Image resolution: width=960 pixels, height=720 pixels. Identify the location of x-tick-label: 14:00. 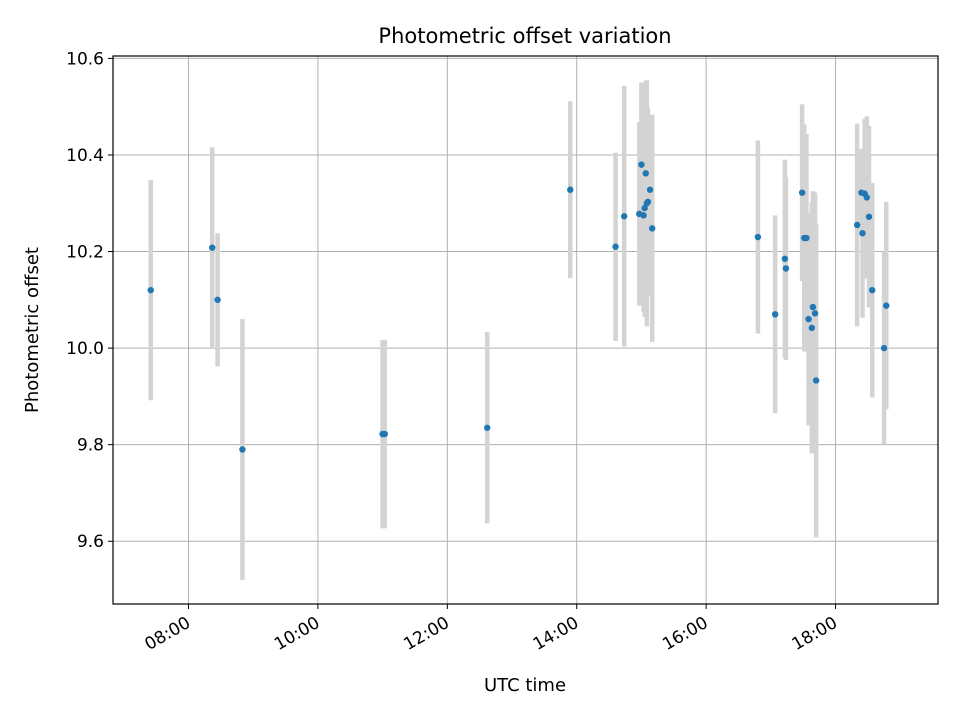
(556, 634).